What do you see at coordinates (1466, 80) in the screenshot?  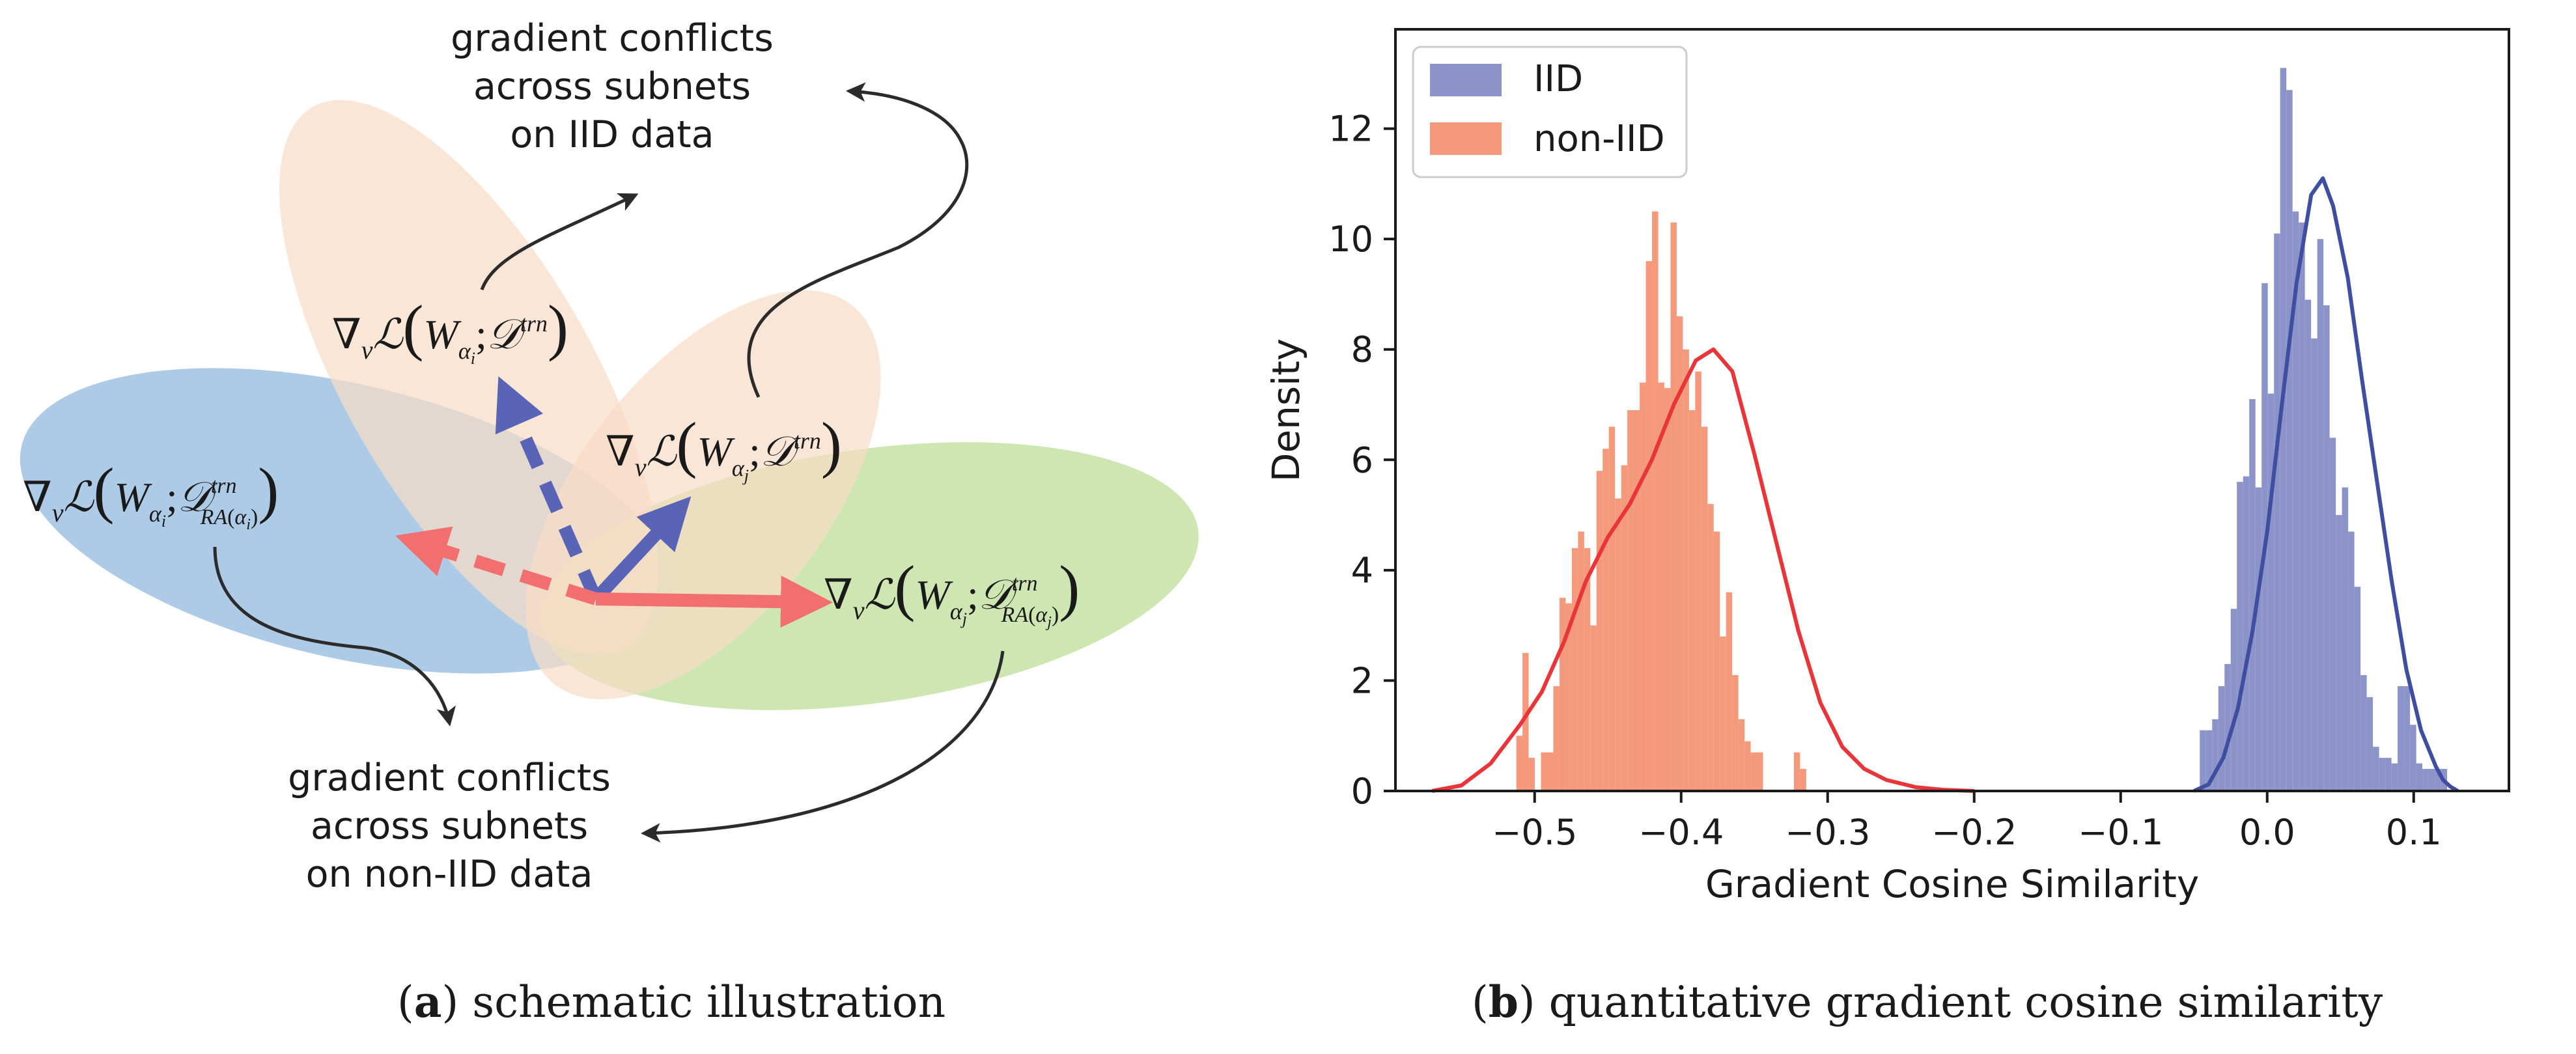 I see `legend-swatch-iid` at bounding box center [1466, 80].